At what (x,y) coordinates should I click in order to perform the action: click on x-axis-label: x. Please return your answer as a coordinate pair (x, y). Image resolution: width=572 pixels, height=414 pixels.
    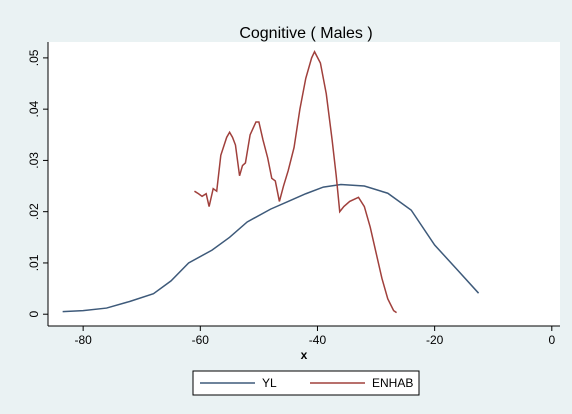
    Looking at the image, I should click on (304, 355).